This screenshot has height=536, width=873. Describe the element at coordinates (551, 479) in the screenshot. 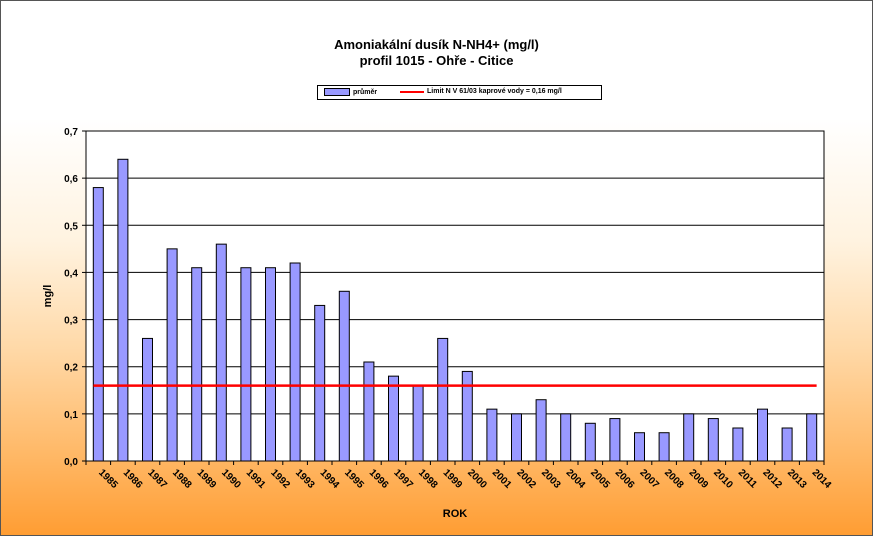

I see `x-tick-label: 2003` at that location.